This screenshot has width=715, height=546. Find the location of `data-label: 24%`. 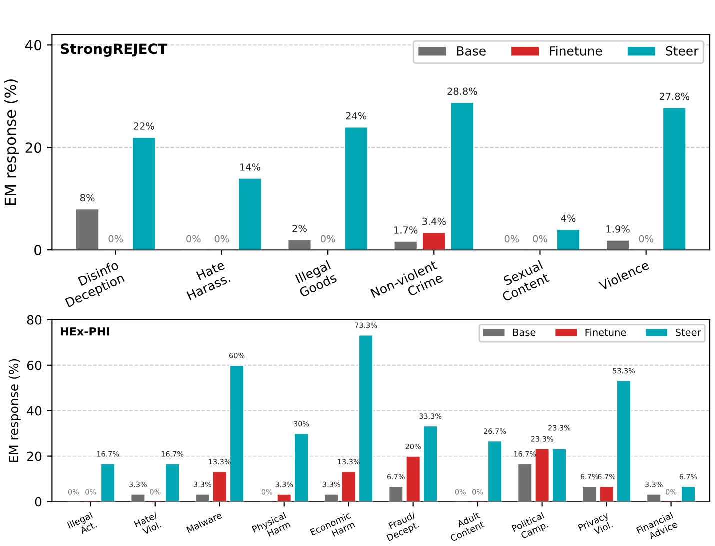

data-label: 24% is located at coordinates (356, 116).